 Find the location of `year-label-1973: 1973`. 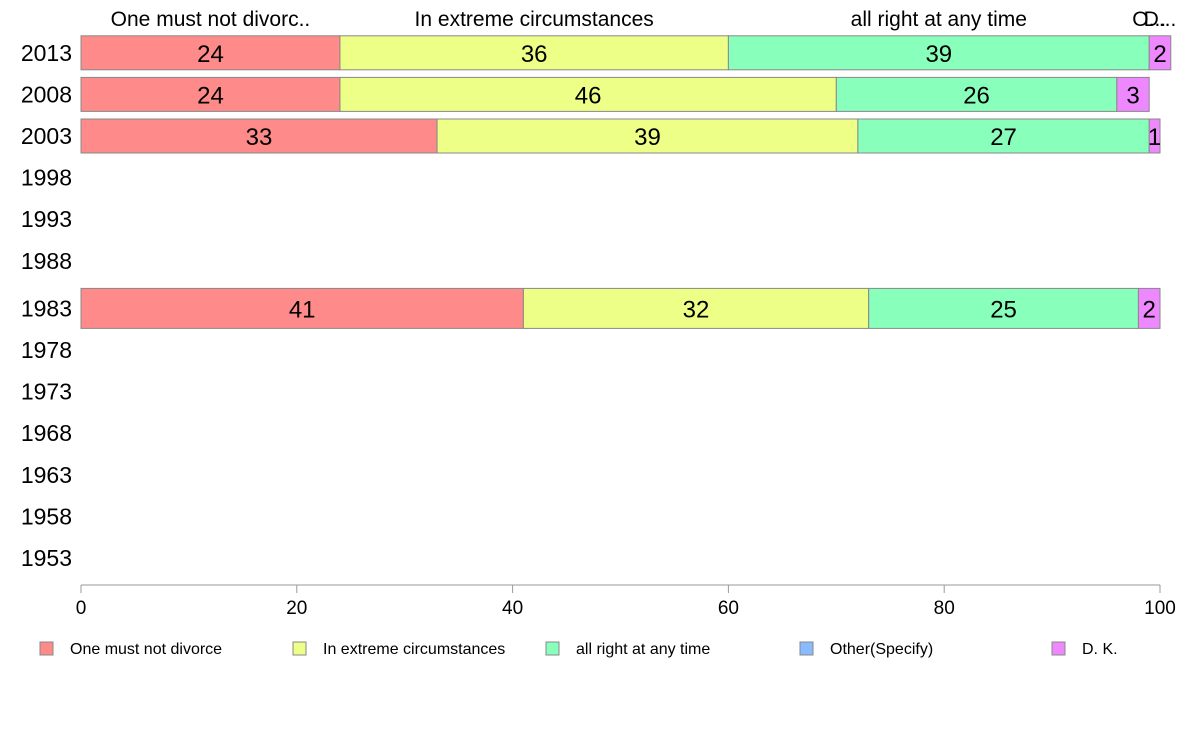

year-label-1973: 1973 is located at coordinates (46, 392).